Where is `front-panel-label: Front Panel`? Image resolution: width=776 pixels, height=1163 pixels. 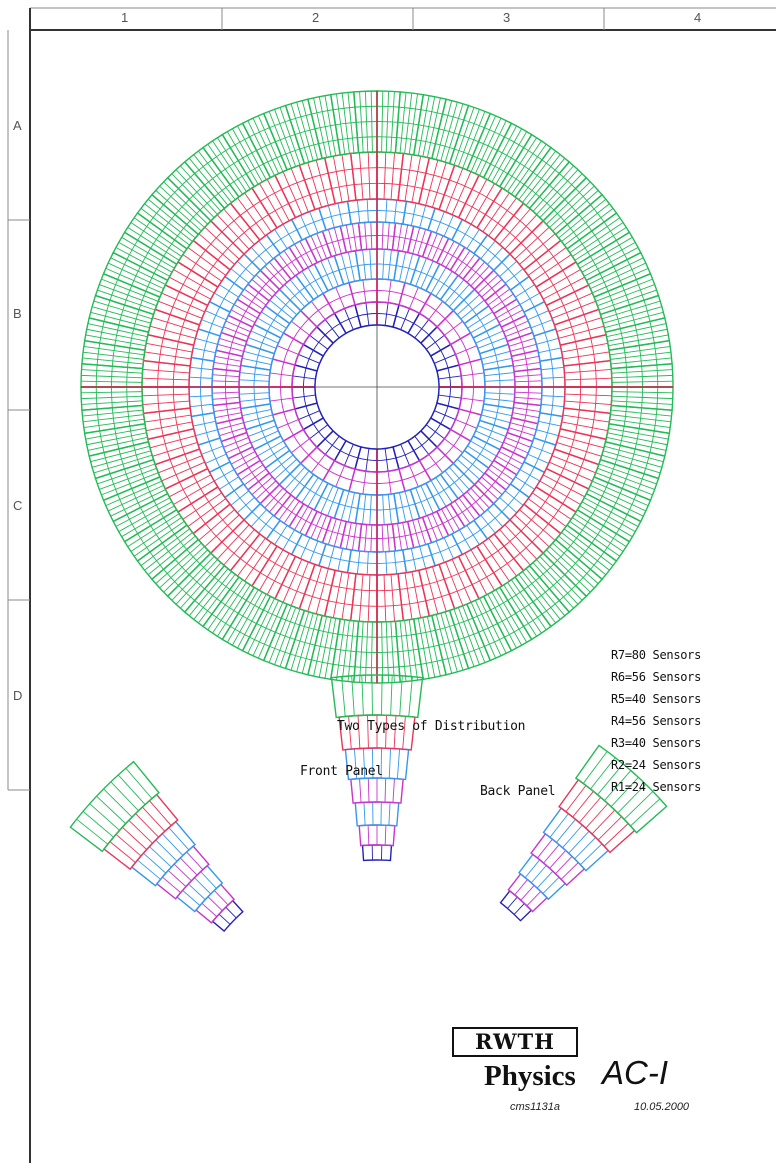
front-panel-label: Front Panel is located at coordinates (341, 771).